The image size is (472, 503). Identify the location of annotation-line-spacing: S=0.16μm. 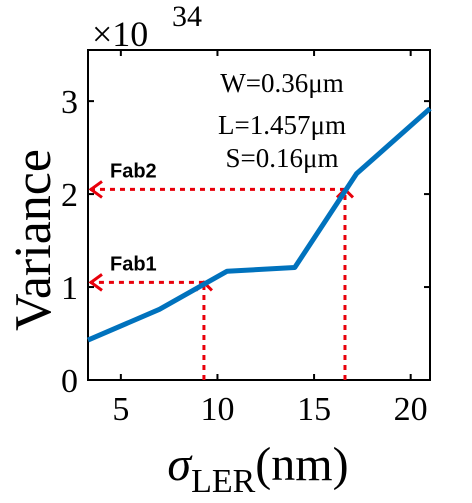
(282, 158).